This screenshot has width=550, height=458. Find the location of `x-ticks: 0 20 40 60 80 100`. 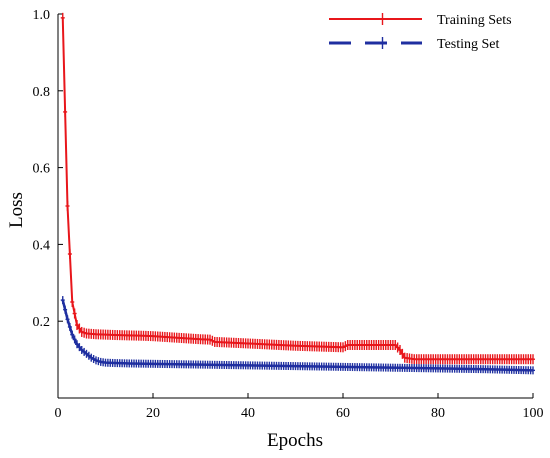

x-ticks: 0 20 40 60 80 100 is located at coordinates (299, 407).